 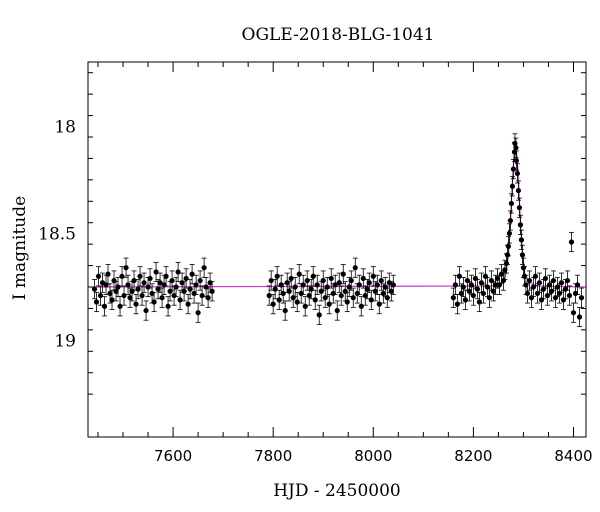 I want to click on x-tick-label: 8400, so click(x=573, y=456).